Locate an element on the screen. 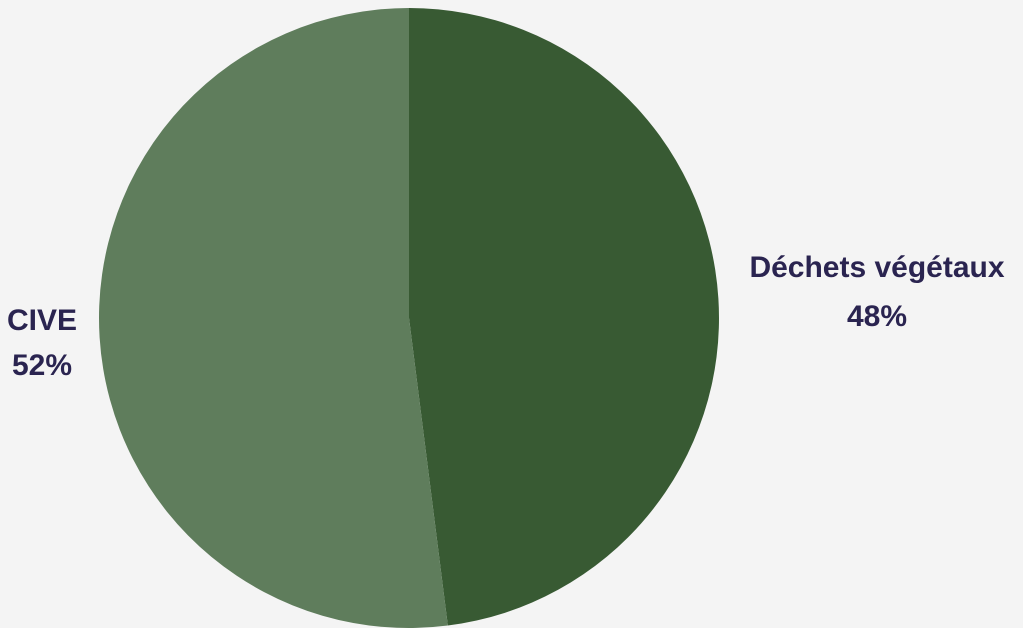  slice-percent-dechets-vegetaux: 48% is located at coordinates (877, 316).